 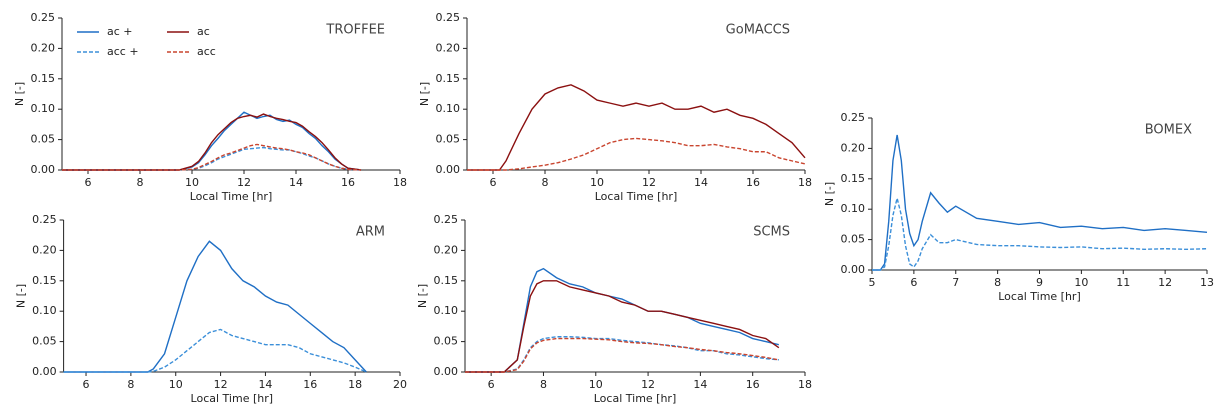 I want to click on legend-label: ac, so click(x=203, y=31).